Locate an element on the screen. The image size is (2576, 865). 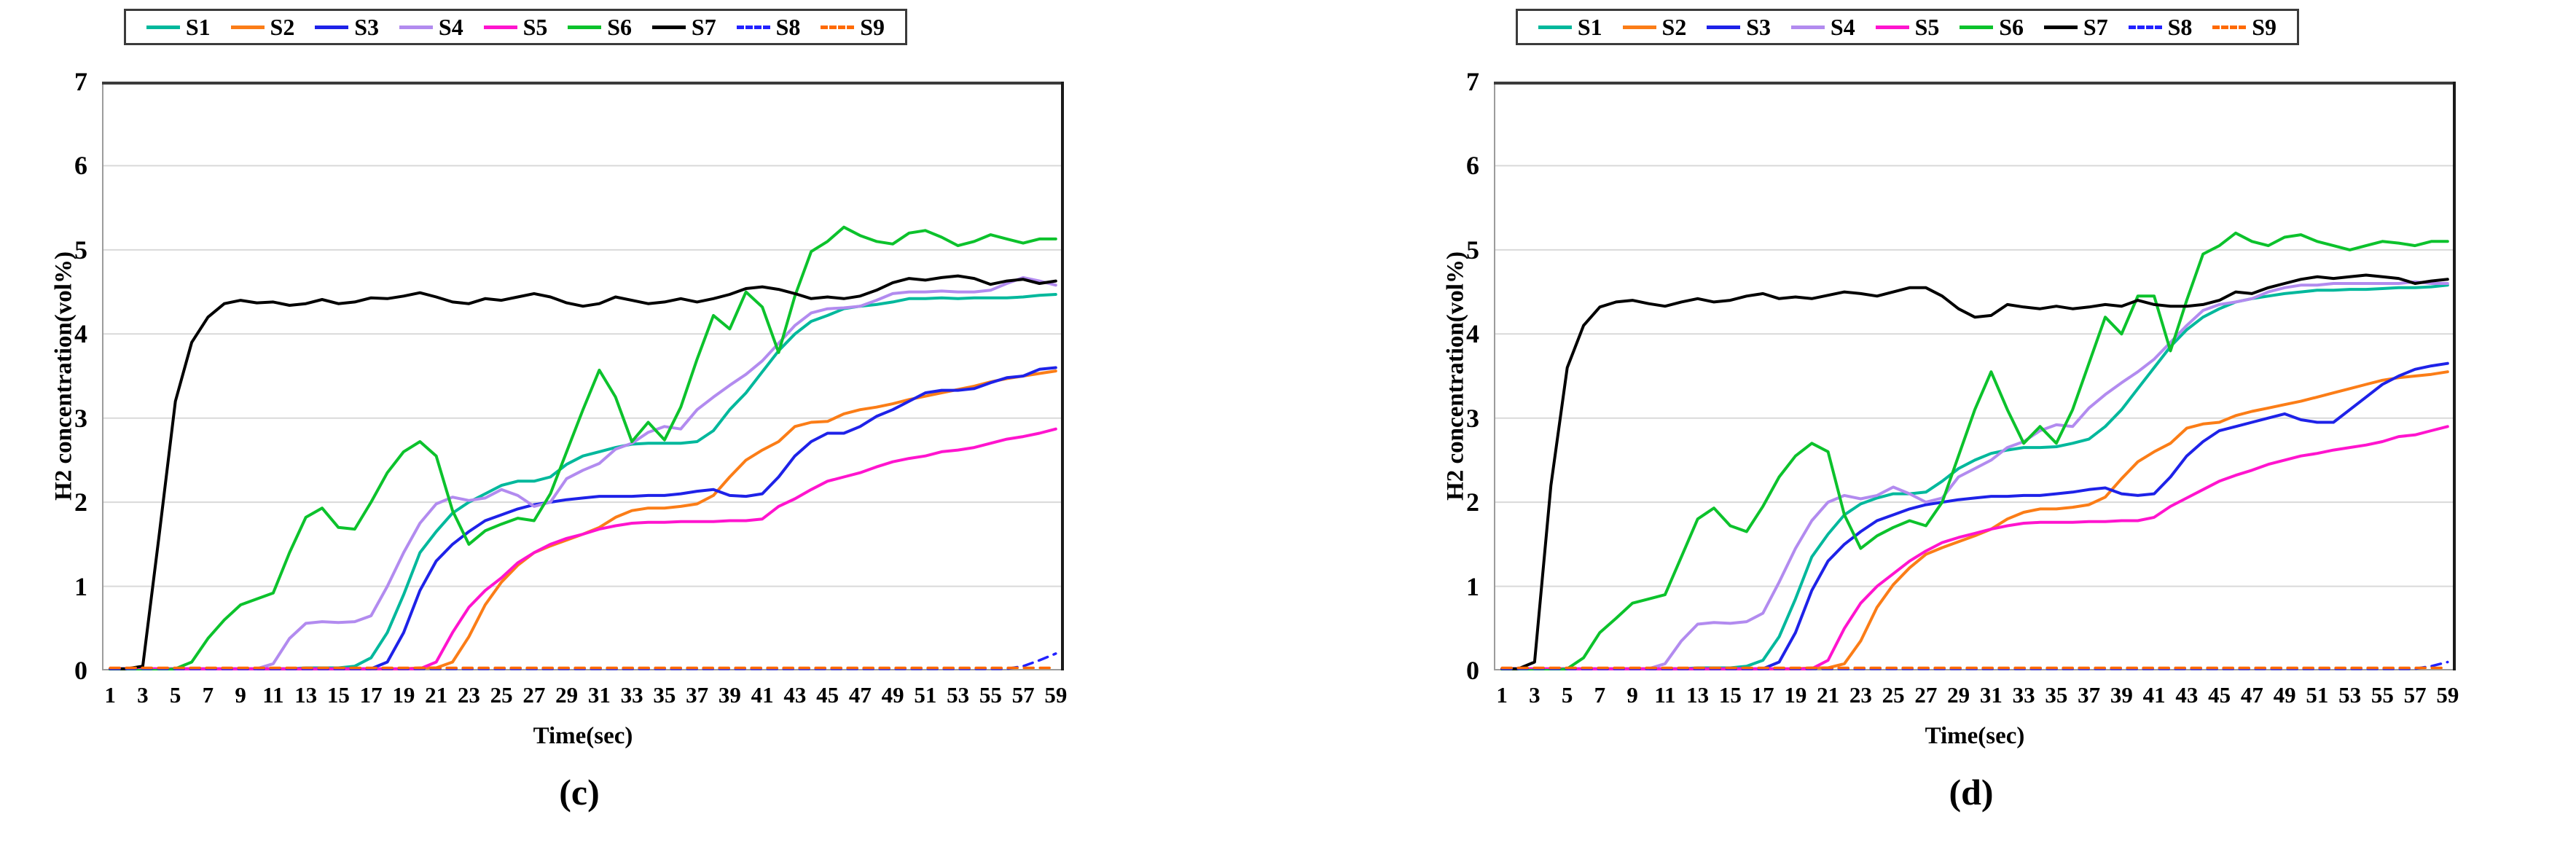
x-tick-label-35: 35 is located at coordinates (664, 695).